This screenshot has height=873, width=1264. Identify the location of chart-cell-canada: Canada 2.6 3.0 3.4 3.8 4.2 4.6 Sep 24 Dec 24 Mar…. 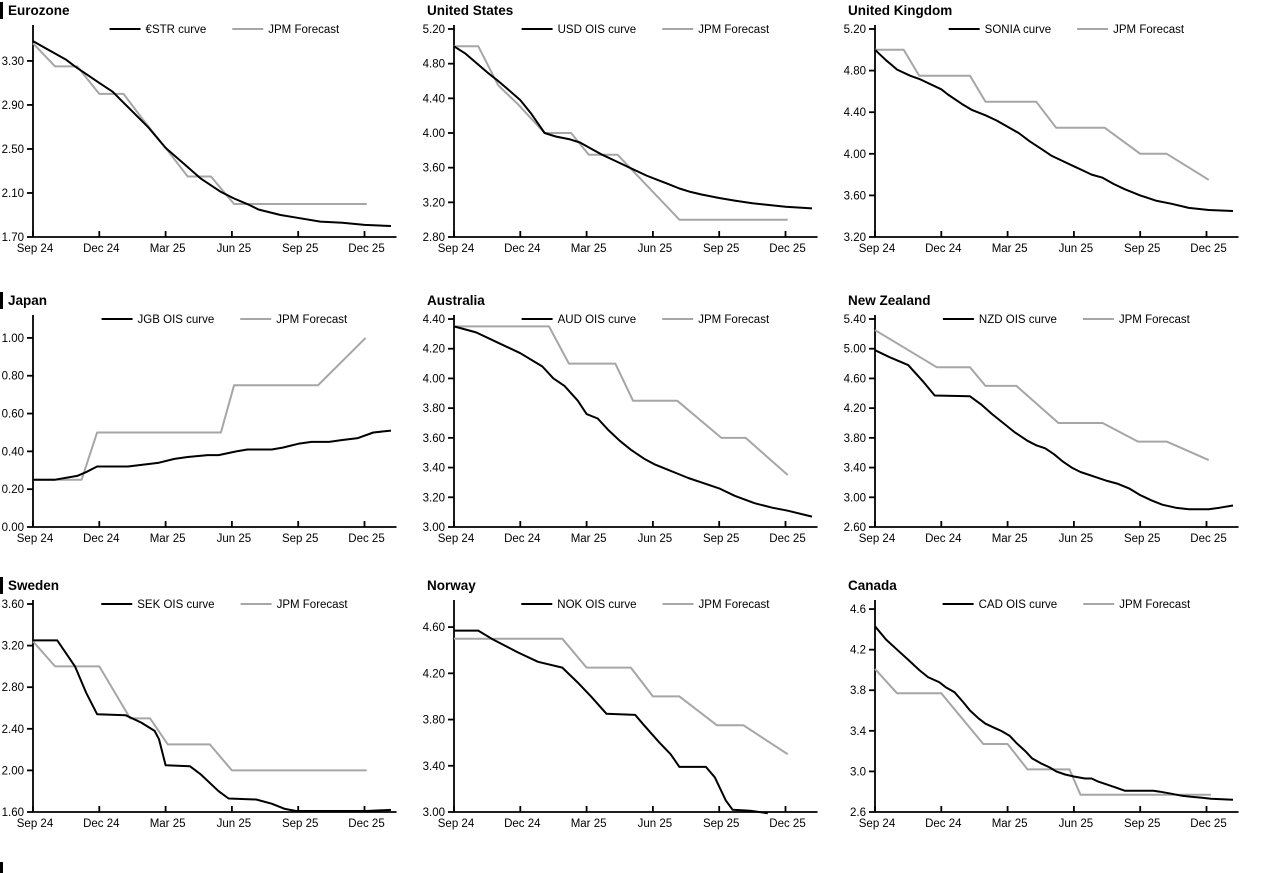
(1053, 724).